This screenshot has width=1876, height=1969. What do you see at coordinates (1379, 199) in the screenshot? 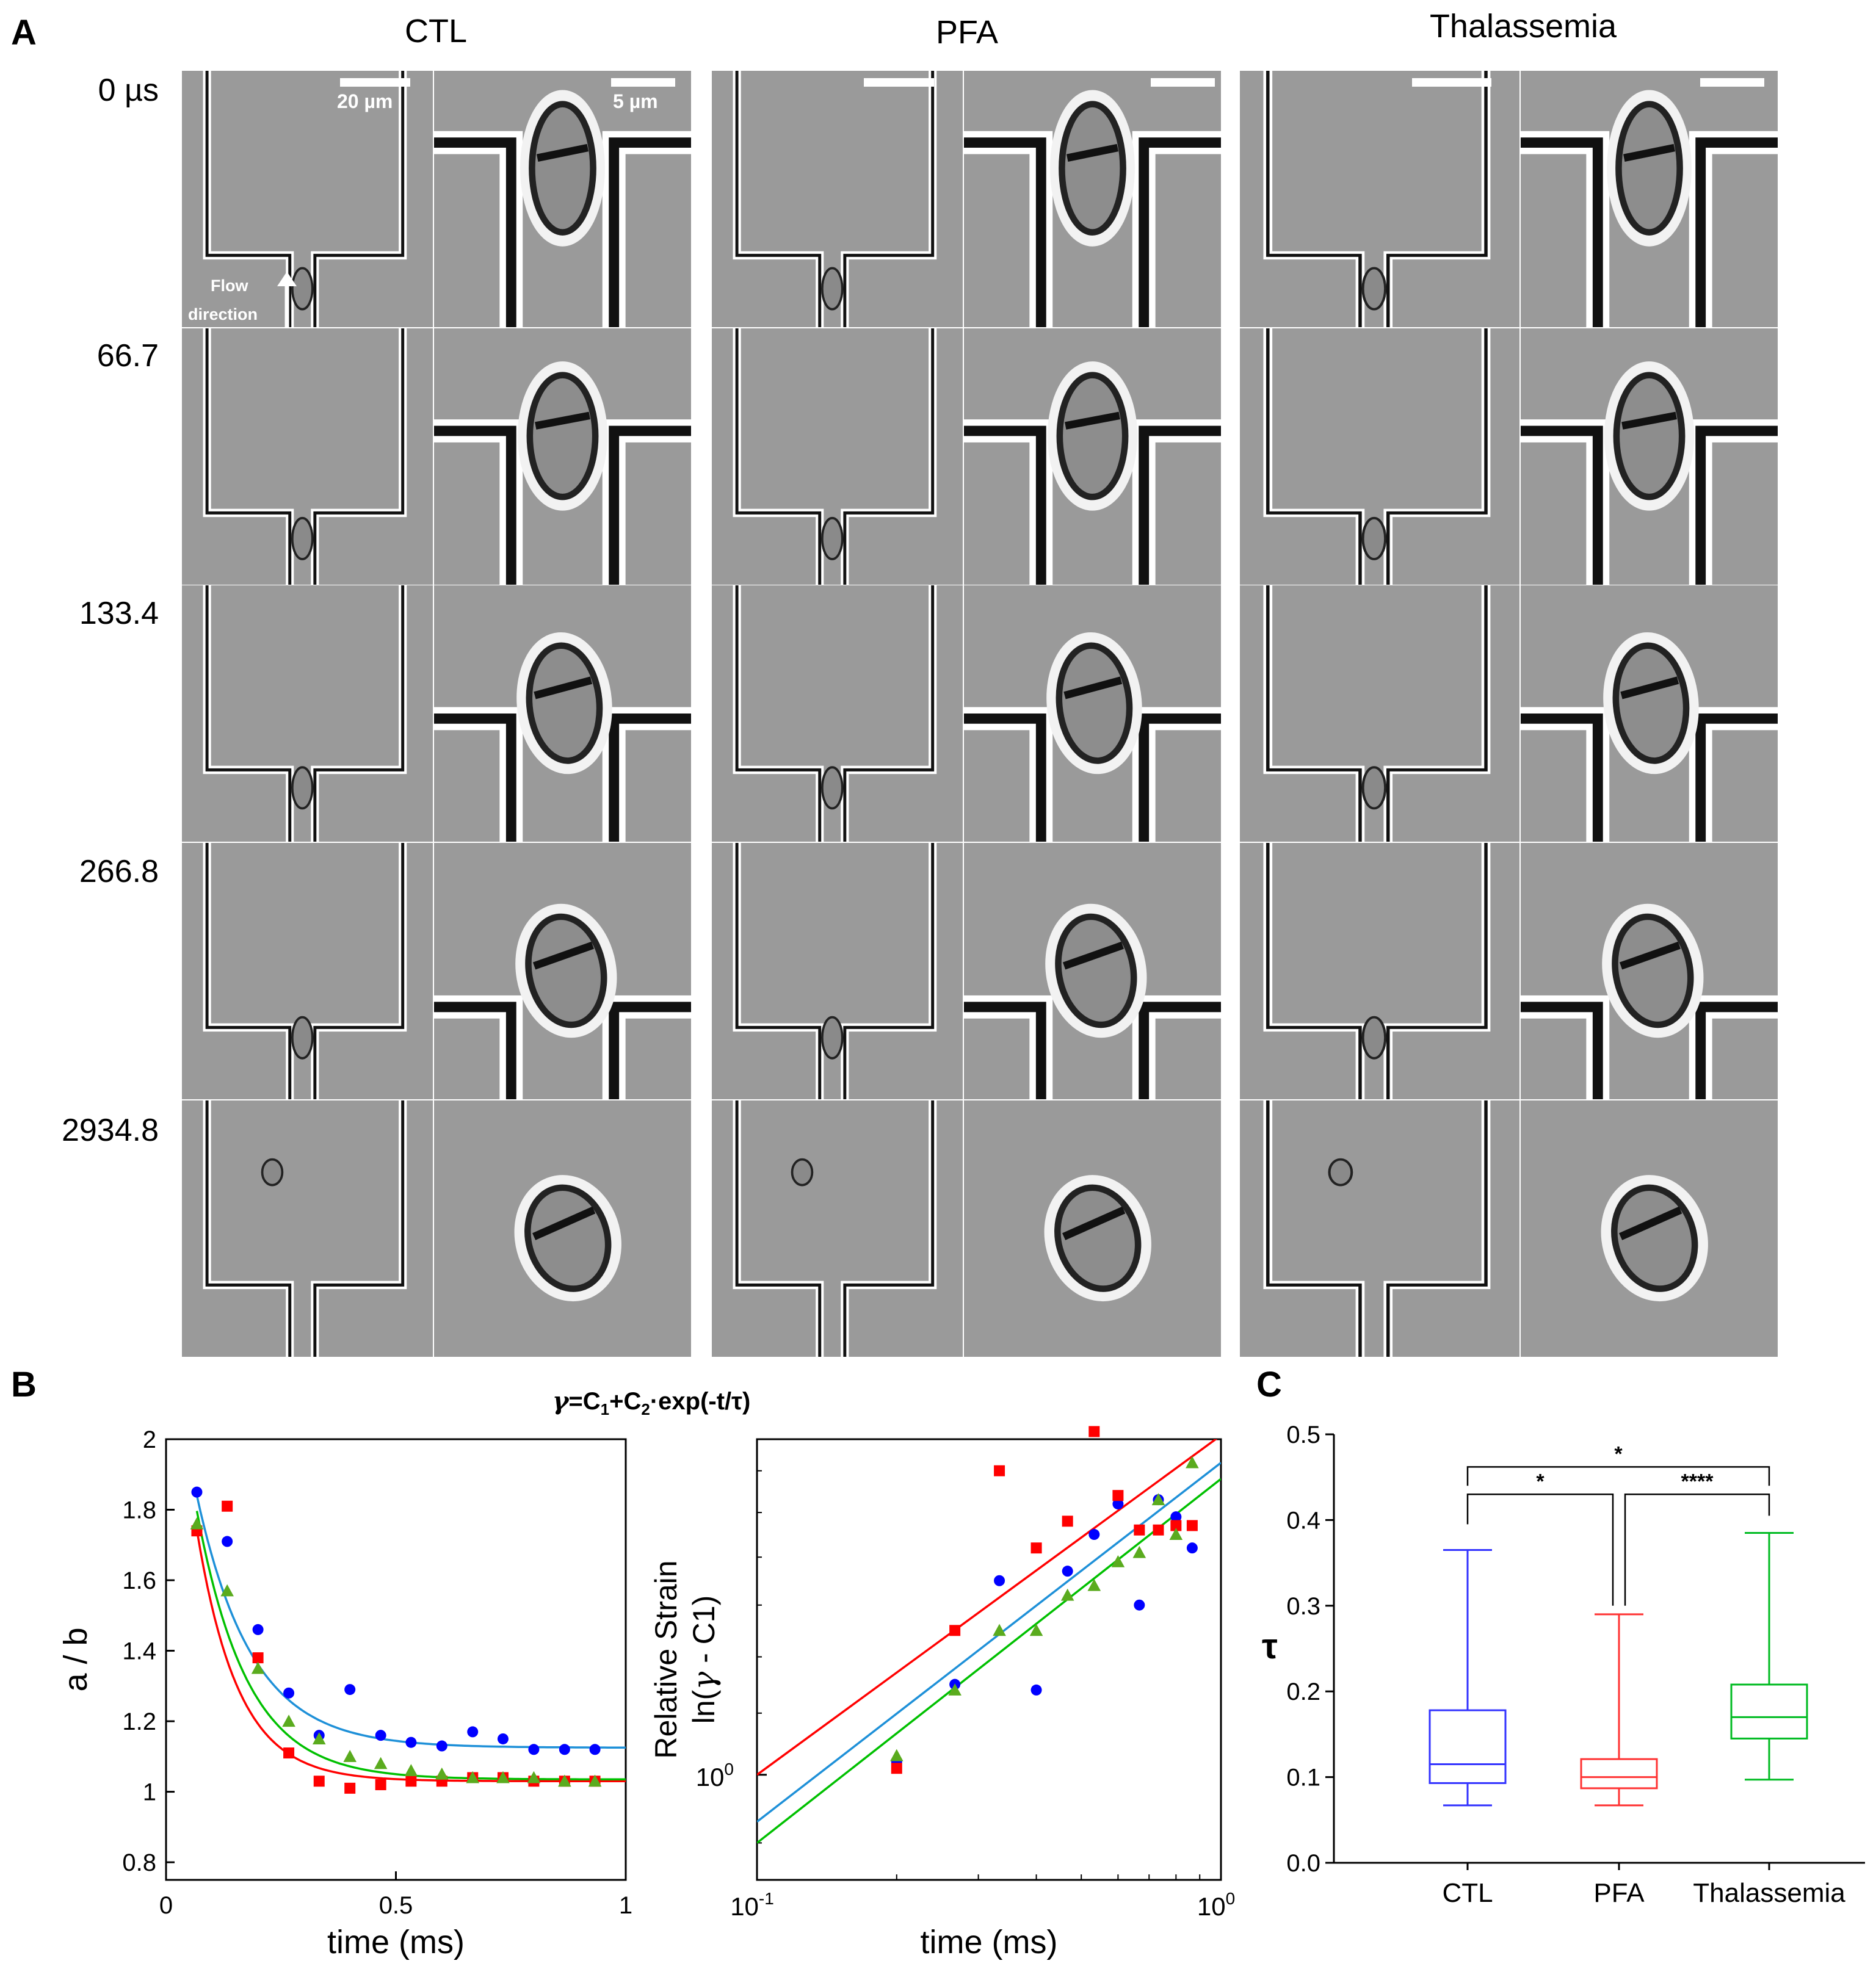
I see `micrograph-thal-t0-wide` at bounding box center [1379, 199].